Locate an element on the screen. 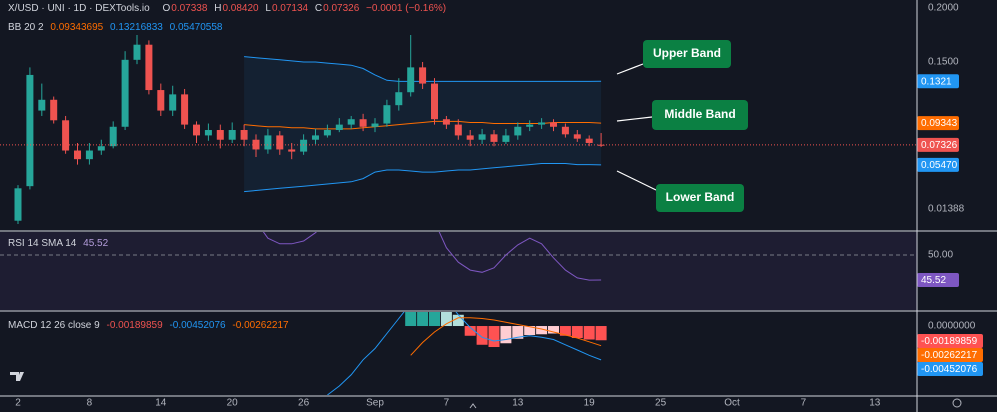 The width and height of the screenshot is (997, 412). ohlc-value: 0.07326 is located at coordinates (341, 8).